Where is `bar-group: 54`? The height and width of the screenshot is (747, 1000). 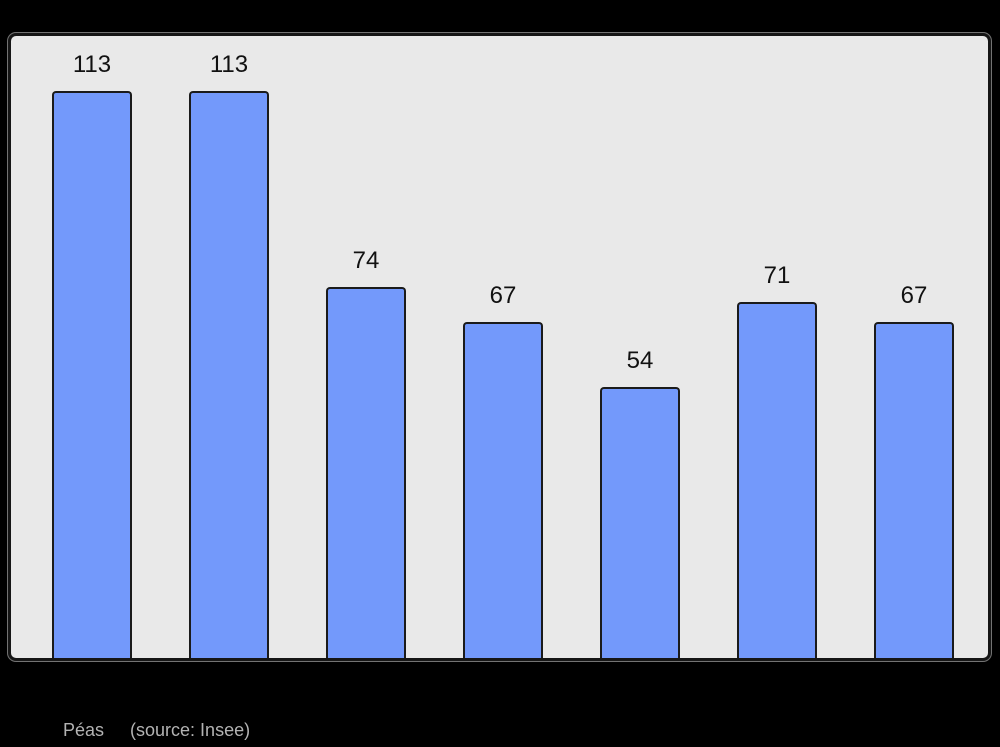
bar-group: 54 is located at coordinates (640, 347).